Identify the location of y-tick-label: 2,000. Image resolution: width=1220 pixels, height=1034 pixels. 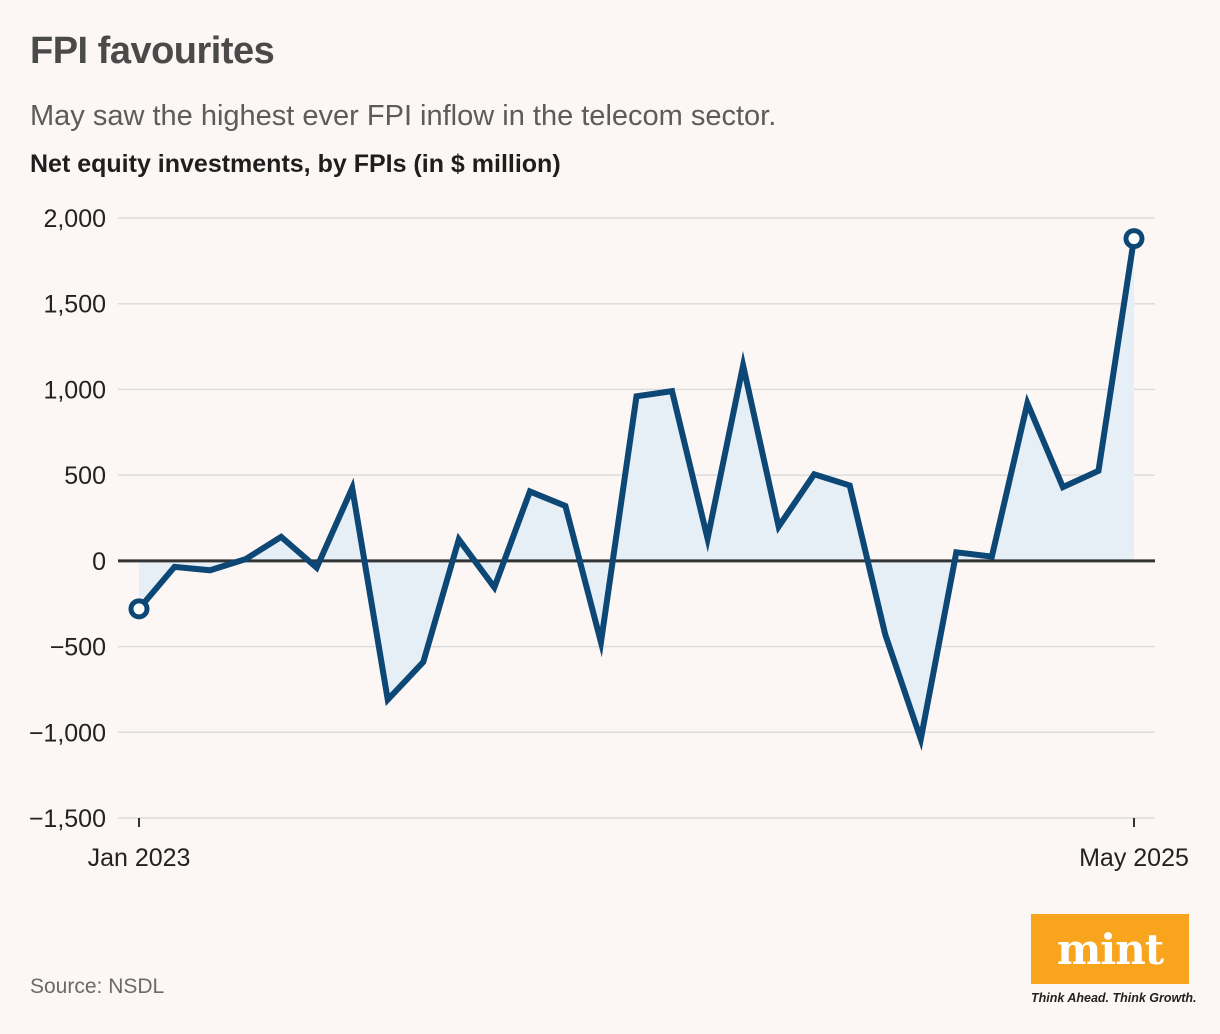
(74, 219).